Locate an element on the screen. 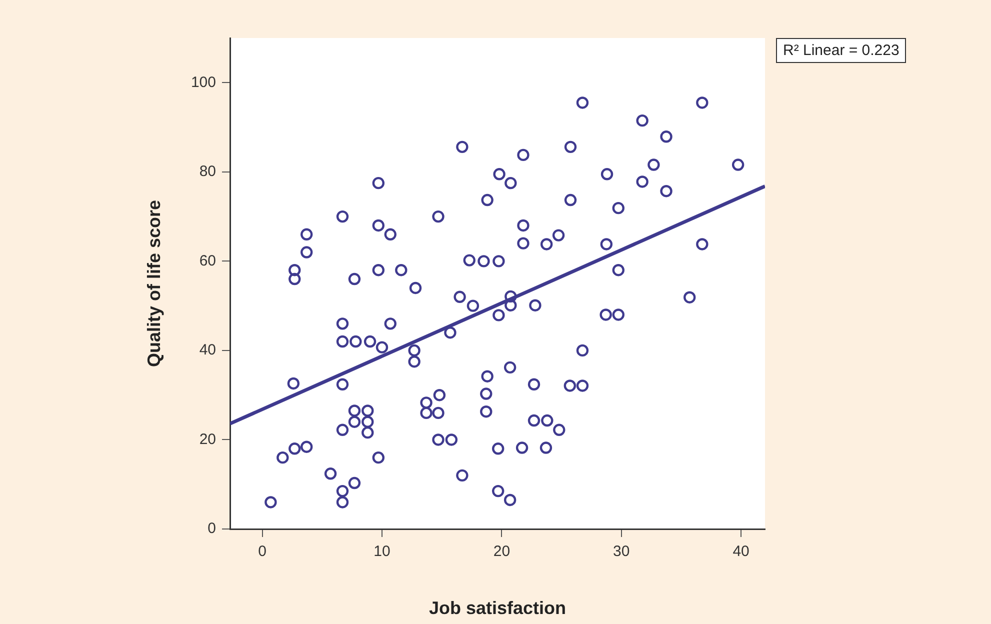 The image size is (991, 624). x-tick-label: 20 is located at coordinates (501, 551).